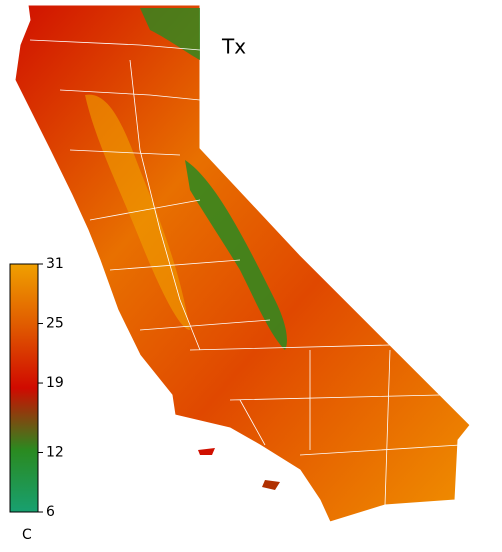 This screenshot has width=502, height=552. What do you see at coordinates (55, 324) in the screenshot?
I see `colorbar-tick-label: 25` at bounding box center [55, 324].